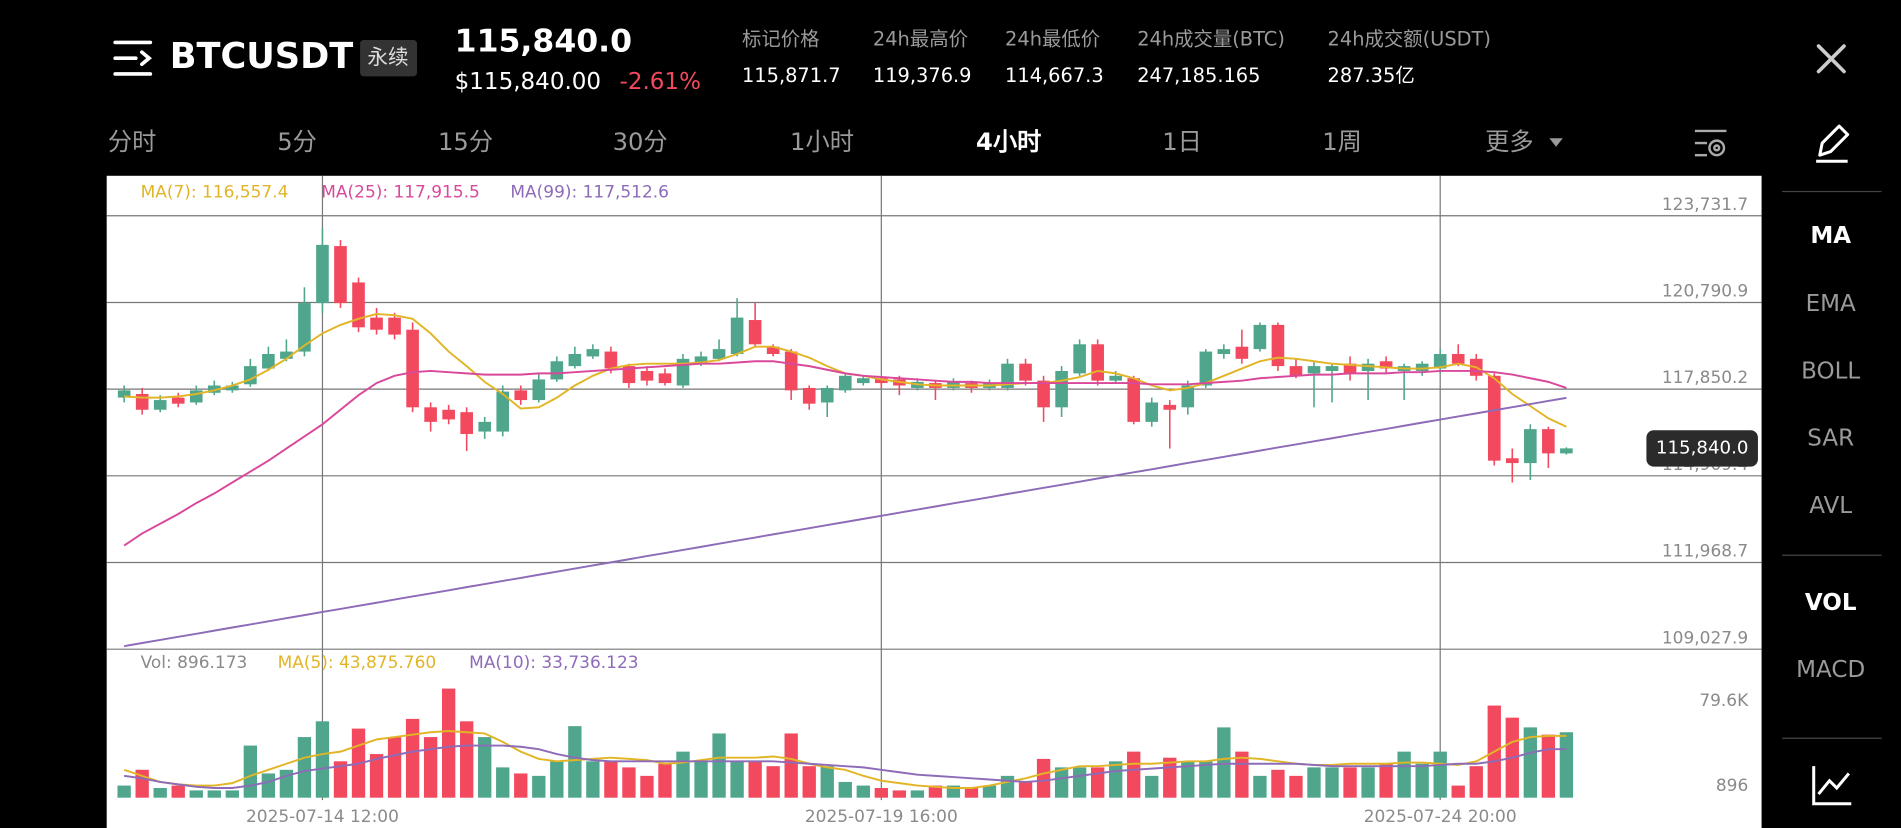 The image size is (1901, 828). I want to click on legend-entry: Vol: 896.173, so click(194, 663).